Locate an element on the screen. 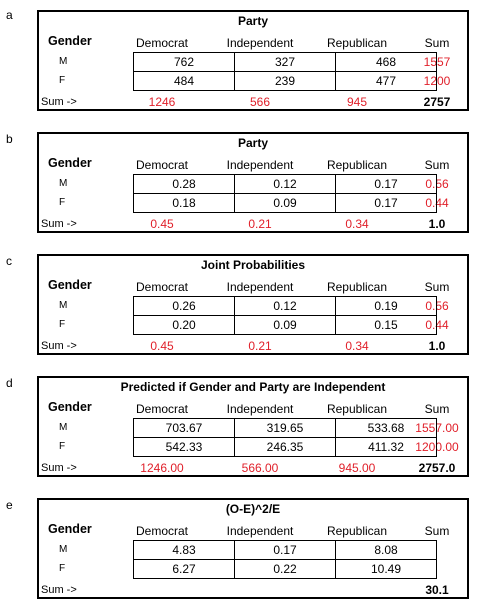 The height and width of the screenshot is (607, 479). table-row: 703.67 319.65 533.68 is located at coordinates (285, 428).